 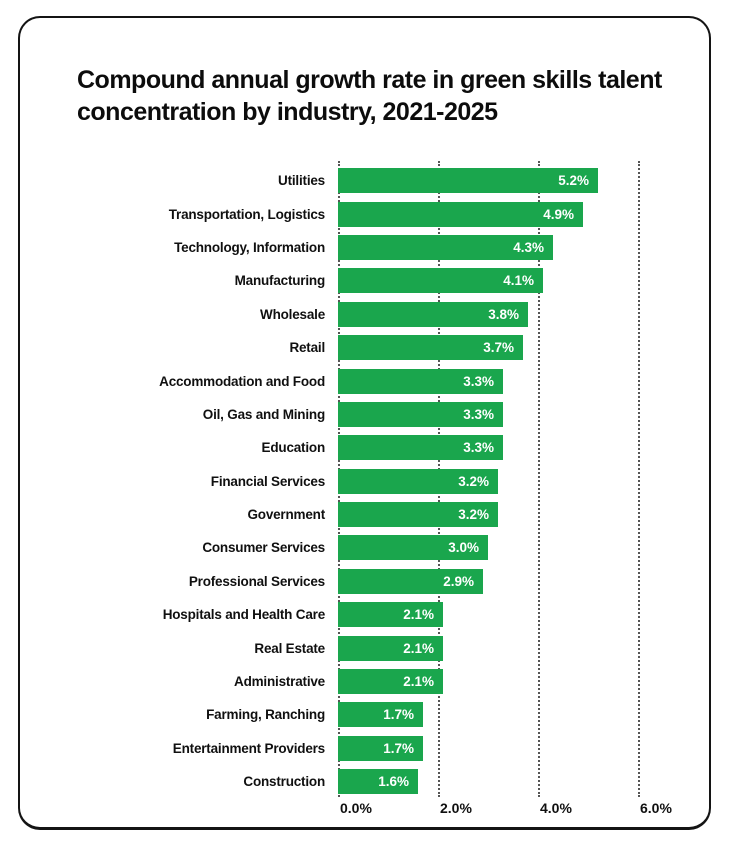 I want to click on bar-row: Construction 1.6%, so click(x=374, y=781).